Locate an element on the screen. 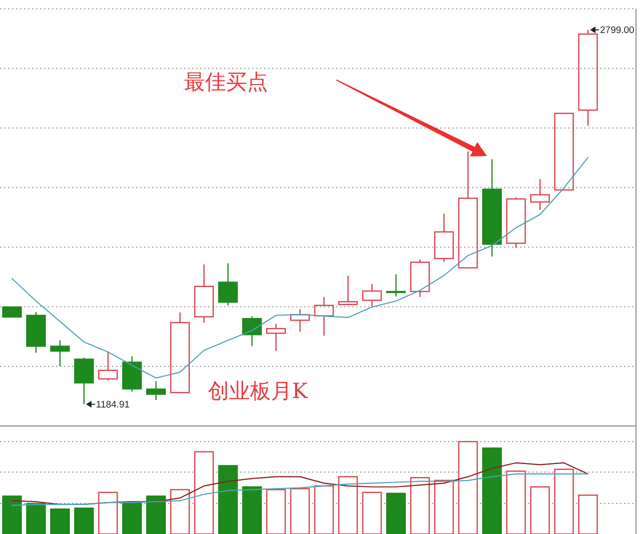 The image size is (640, 534). annotation: 1184.91 is located at coordinates (113, 405).